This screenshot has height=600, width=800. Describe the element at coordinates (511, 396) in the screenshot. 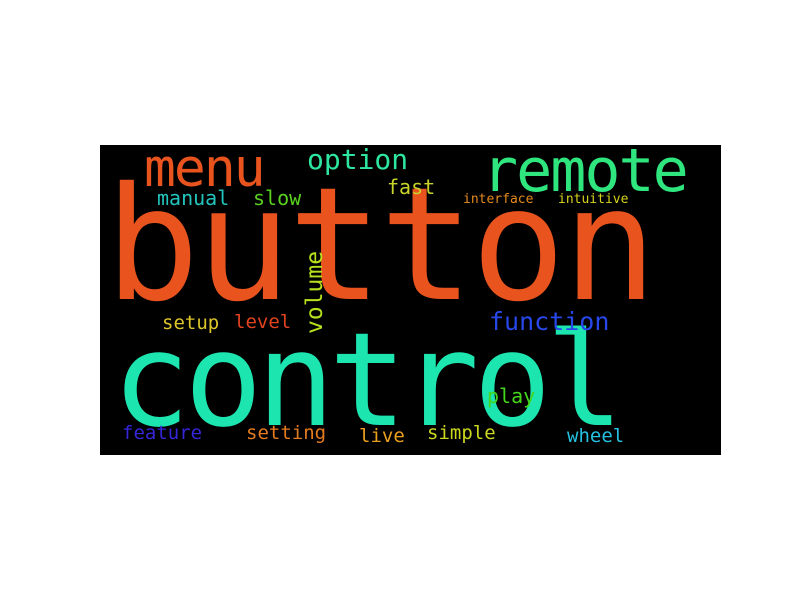

I see `word-play: play` at that location.